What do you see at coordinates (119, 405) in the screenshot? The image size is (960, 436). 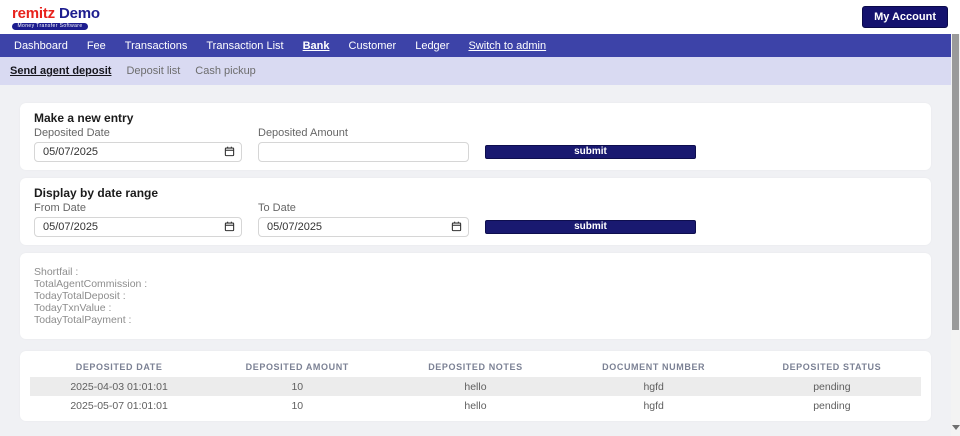 I see `cell-deposited-date: 2025-05-07 01:01:01` at bounding box center [119, 405].